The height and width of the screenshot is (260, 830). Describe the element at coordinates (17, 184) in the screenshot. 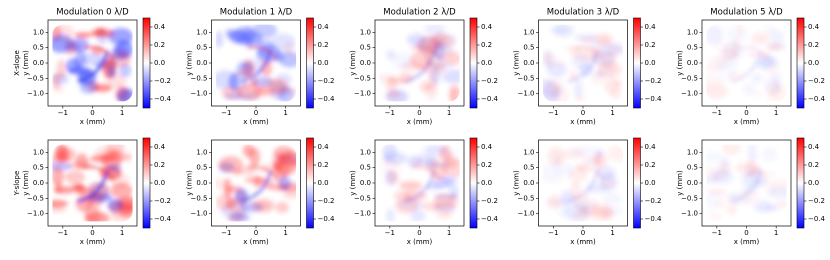

I see `row-label: Y-slope` at that location.